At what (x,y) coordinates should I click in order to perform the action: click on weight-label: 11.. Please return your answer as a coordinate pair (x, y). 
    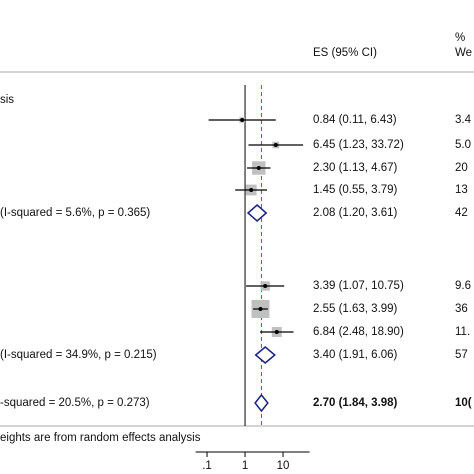
    Looking at the image, I should click on (462, 332).